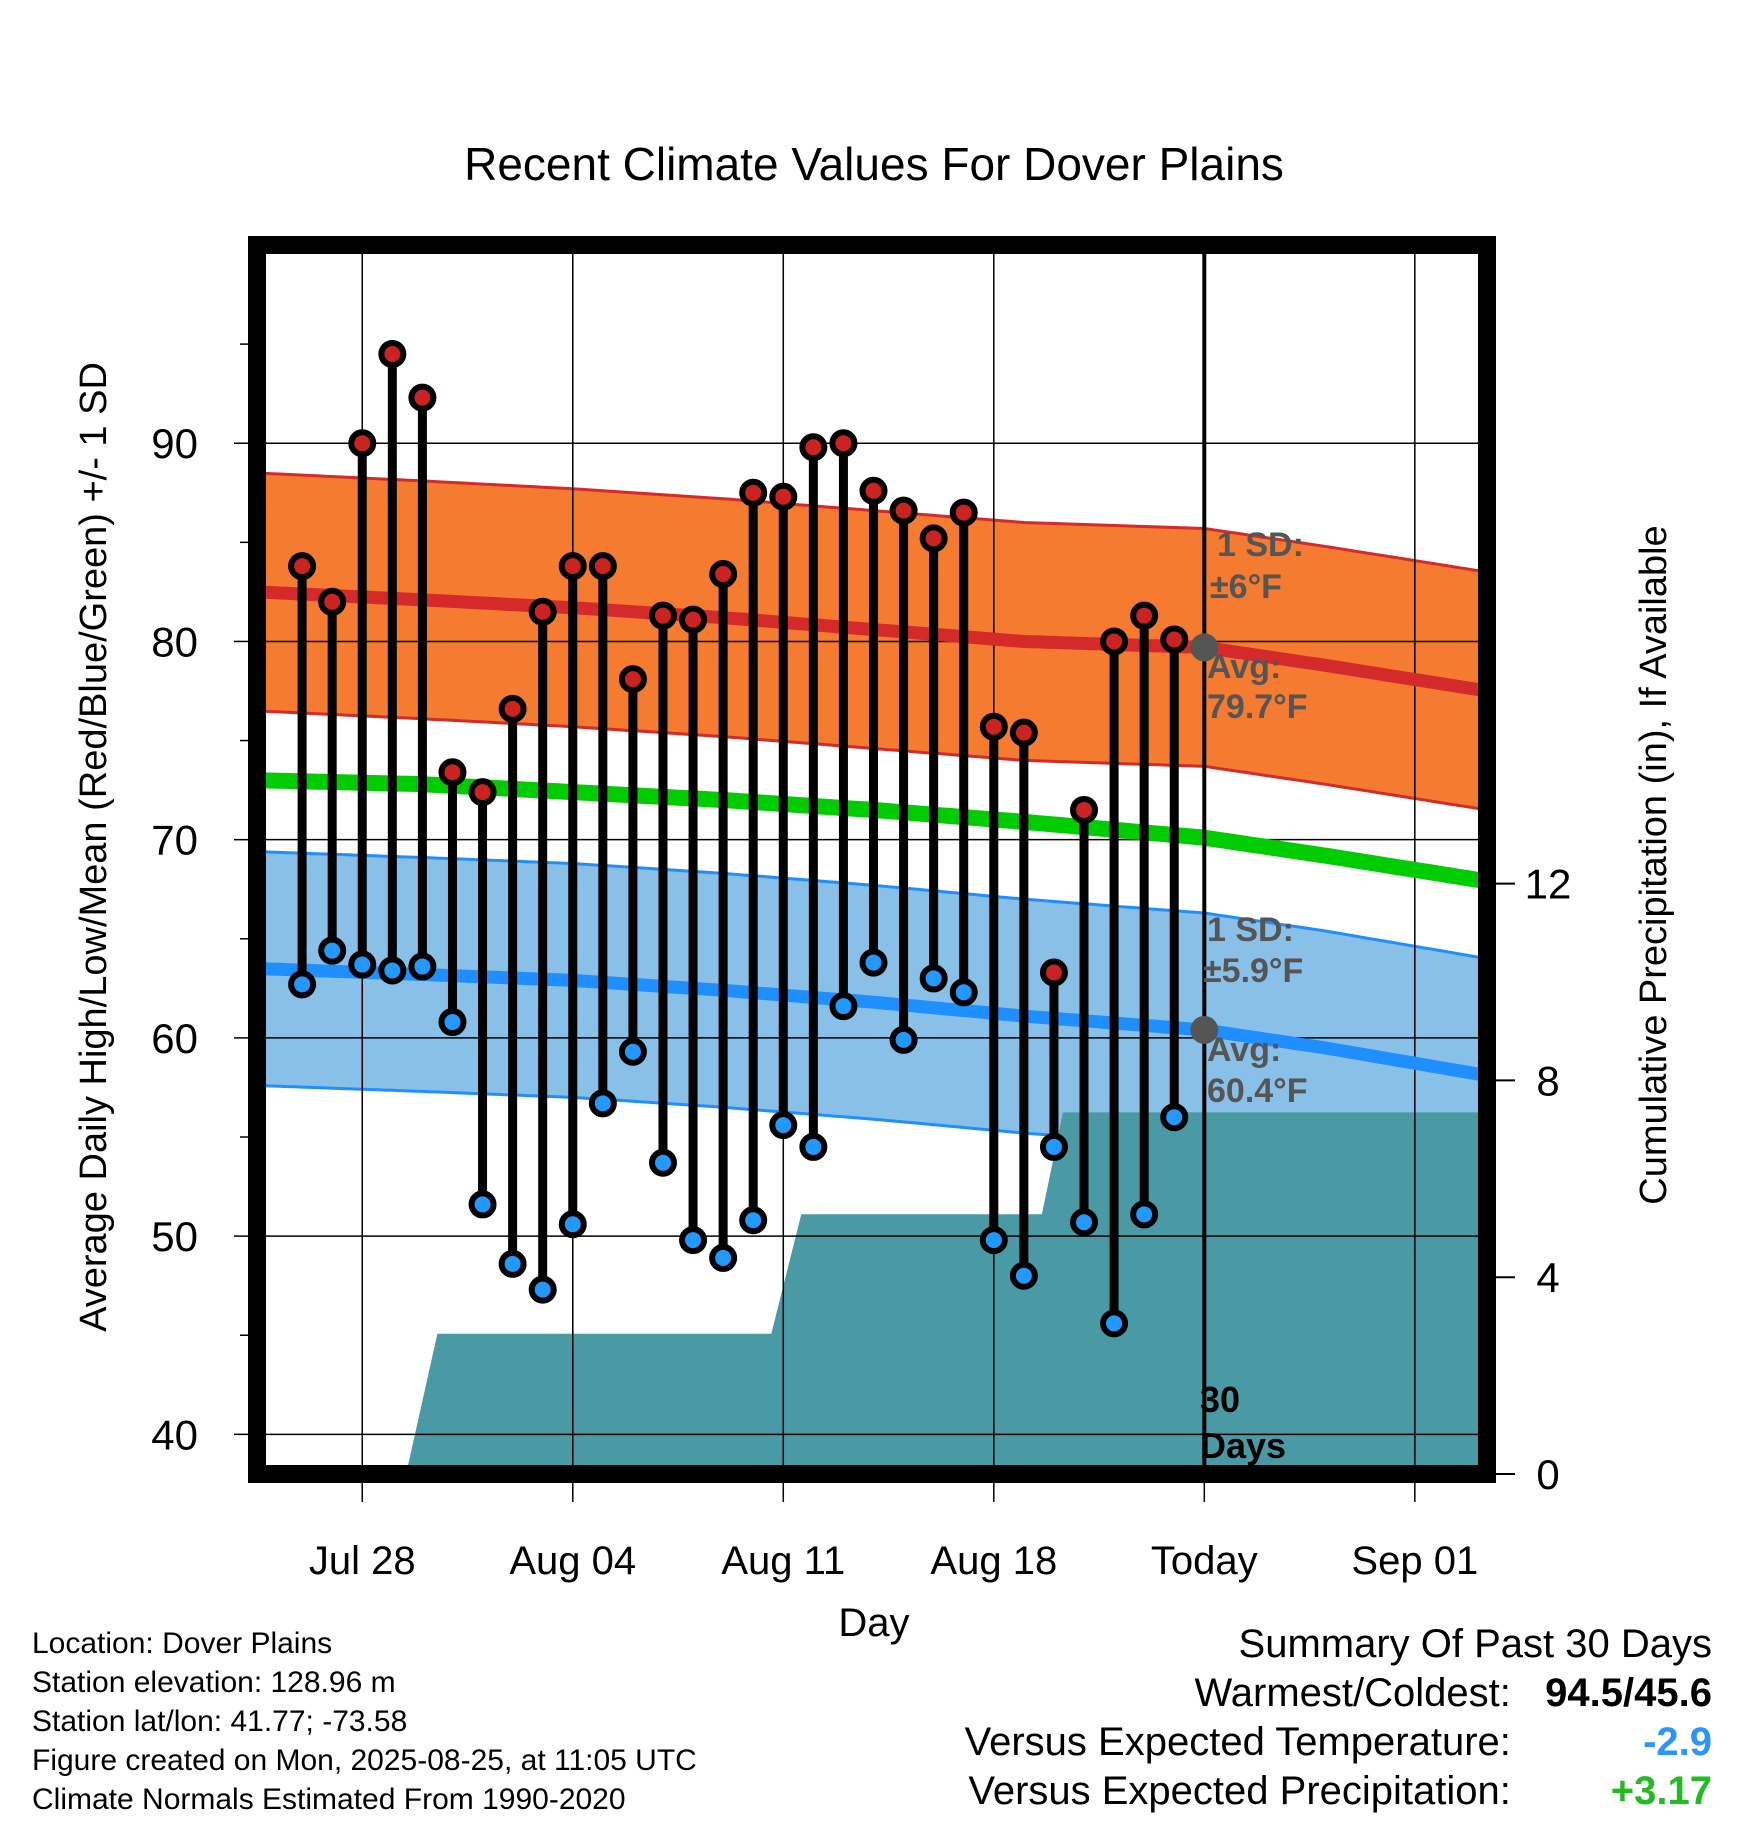 The image size is (1748, 1828). What do you see at coordinates (1475, 1644) in the screenshot?
I see `summary-title: Summary Of Past 30 Days` at bounding box center [1475, 1644].